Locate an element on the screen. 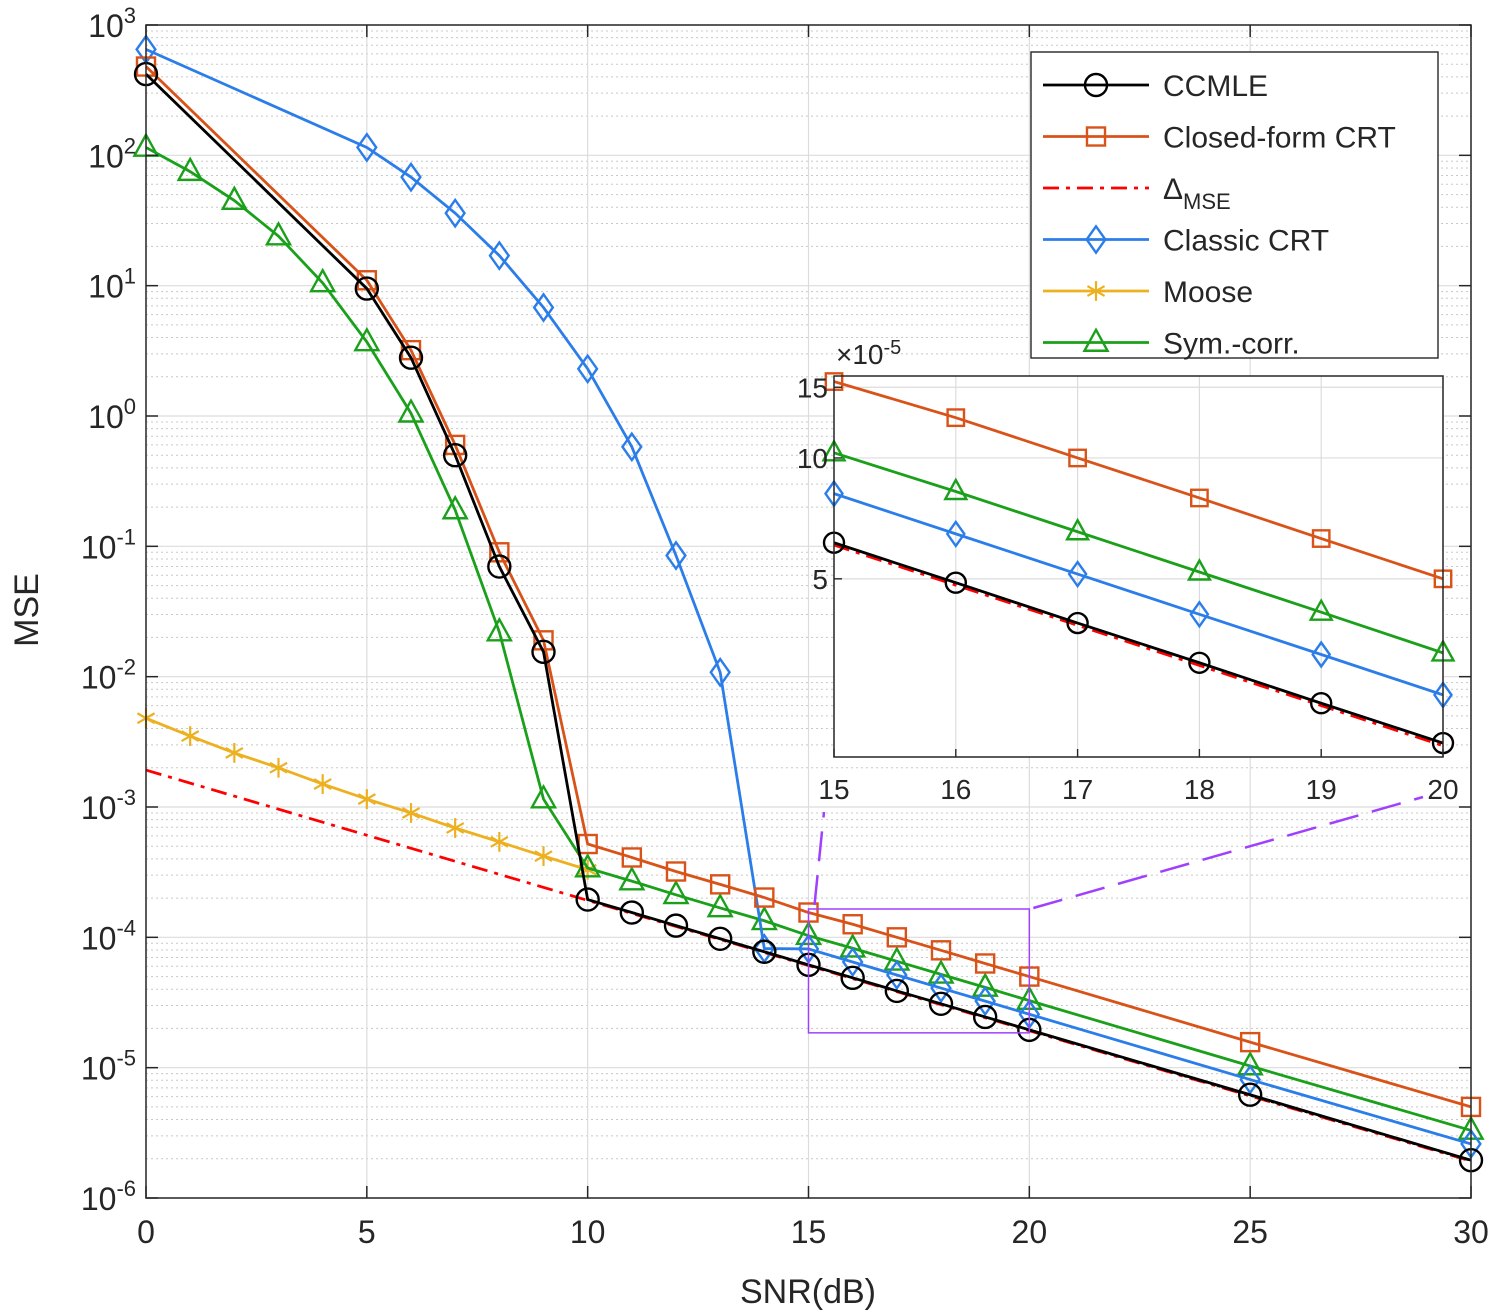  legend-label: Closed-form CRT is located at coordinates (1279, 138).